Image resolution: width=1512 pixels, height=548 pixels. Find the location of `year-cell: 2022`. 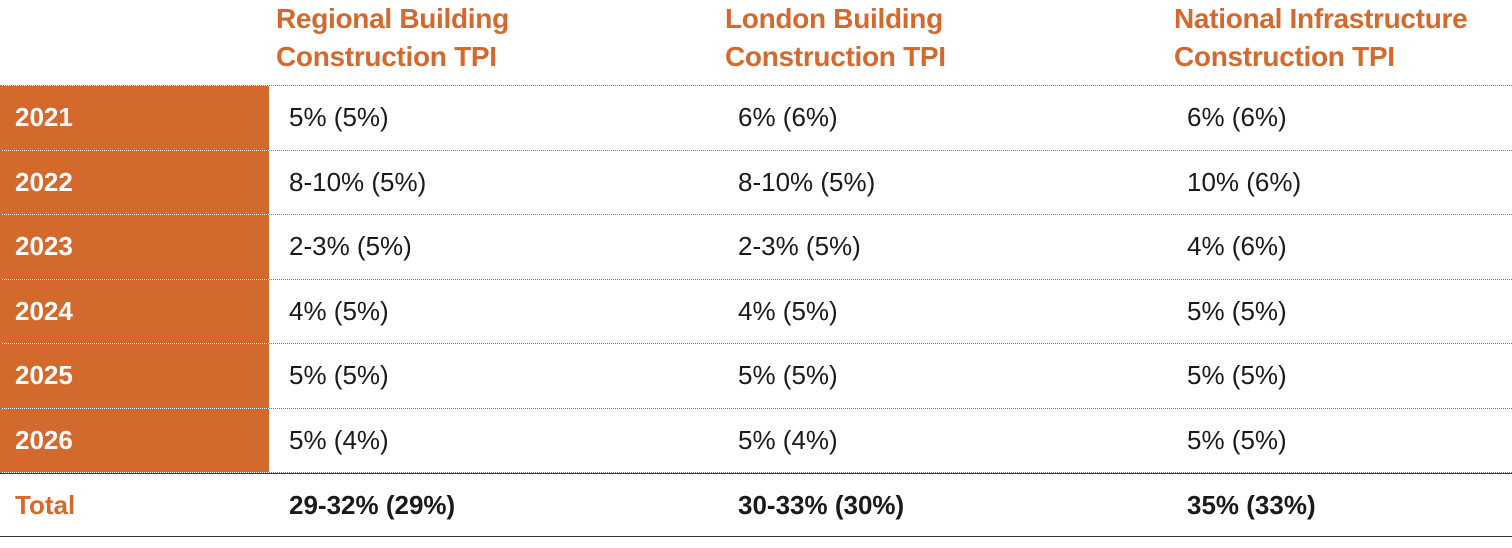

year-cell: 2022 is located at coordinates (134, 182).